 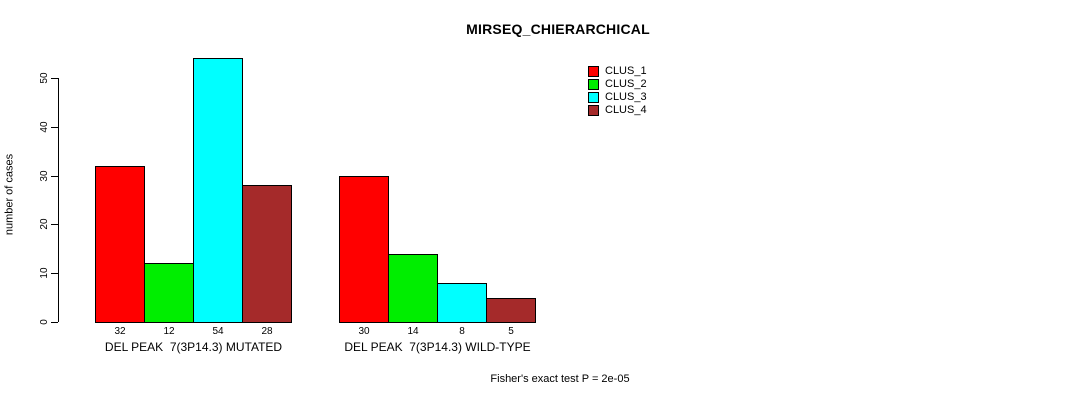 I want to click on bar-value-label: 28, so click(x=267, y=331).